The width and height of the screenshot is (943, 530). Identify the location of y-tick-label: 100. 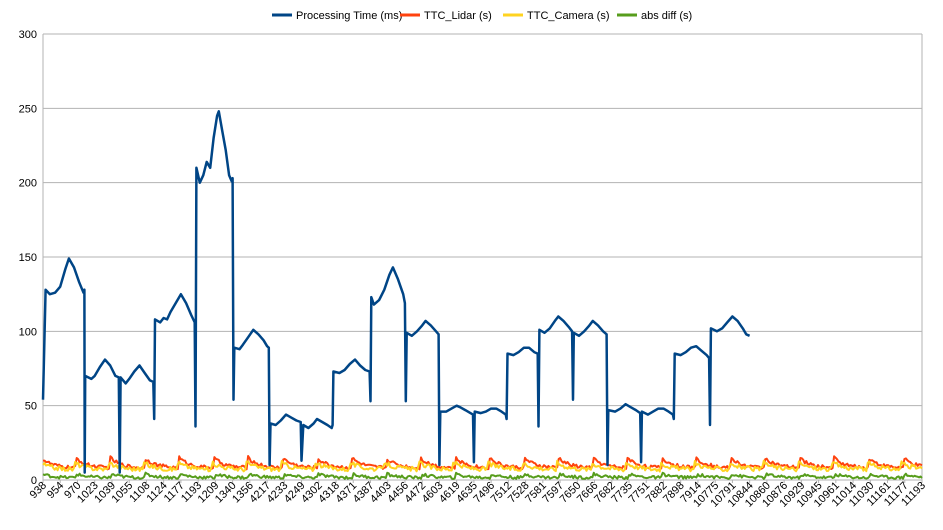
(28, 332).